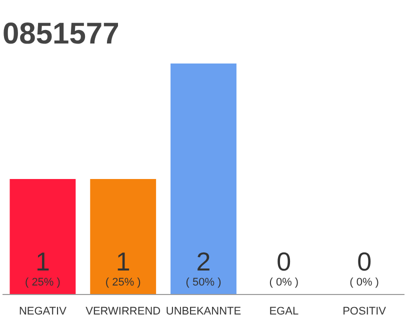 The image size is (410, 320). Describe the element at coordinates (203, 261) in the screenshot. I see `annotation: 2` at that location.